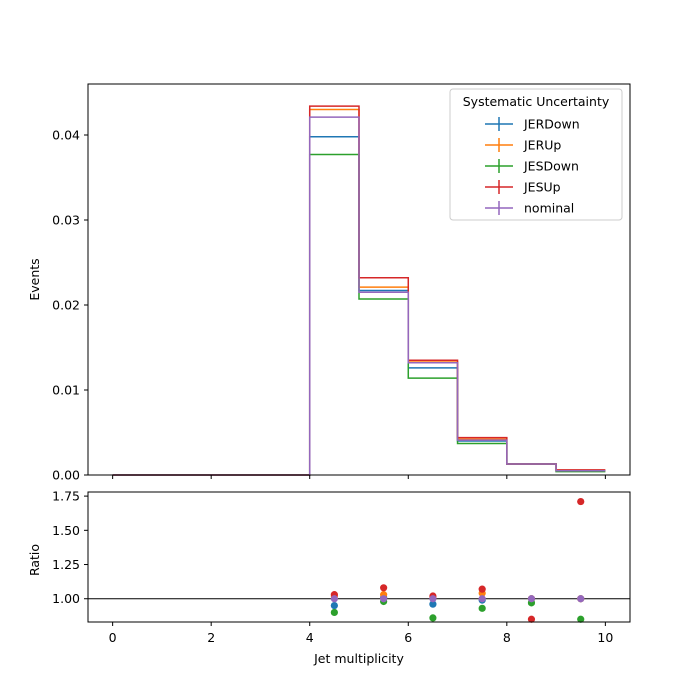  I want to click on ratio-x-tick-label: 4, so click(310, 637).